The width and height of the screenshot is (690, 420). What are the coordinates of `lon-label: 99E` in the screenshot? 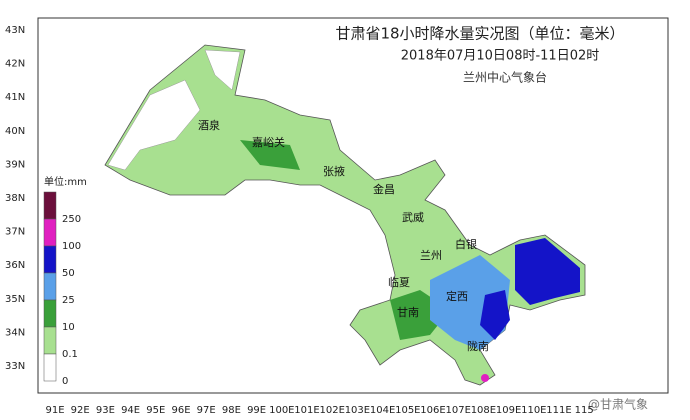 It's located at (256, 410).